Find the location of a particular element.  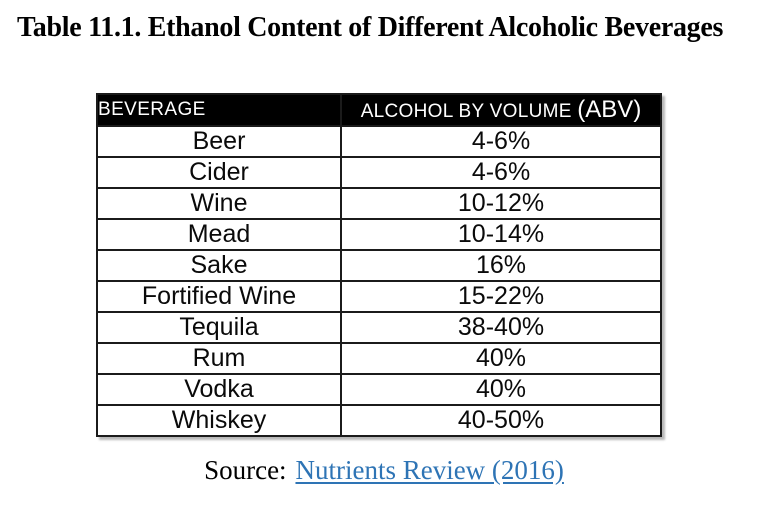

source-prefix: Source: is located at coordinates (245, 470).